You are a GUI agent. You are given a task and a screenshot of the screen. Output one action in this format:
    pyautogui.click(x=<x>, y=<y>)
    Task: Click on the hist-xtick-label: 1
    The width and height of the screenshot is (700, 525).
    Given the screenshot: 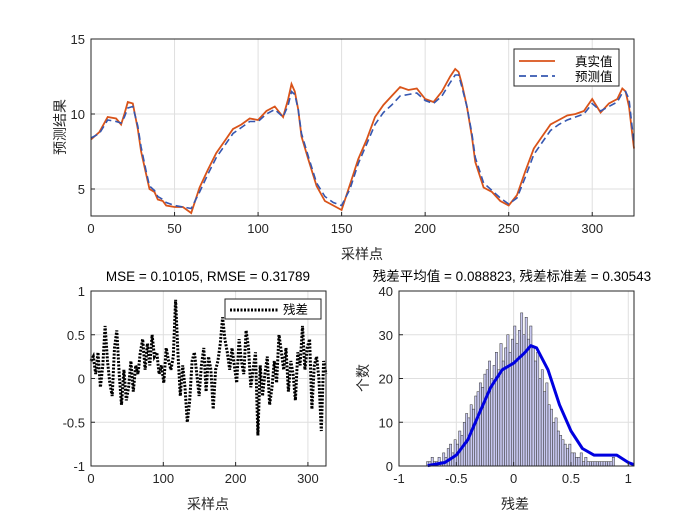 What is the action you would take?
    pyautogui.click(x=628, y=478)
    